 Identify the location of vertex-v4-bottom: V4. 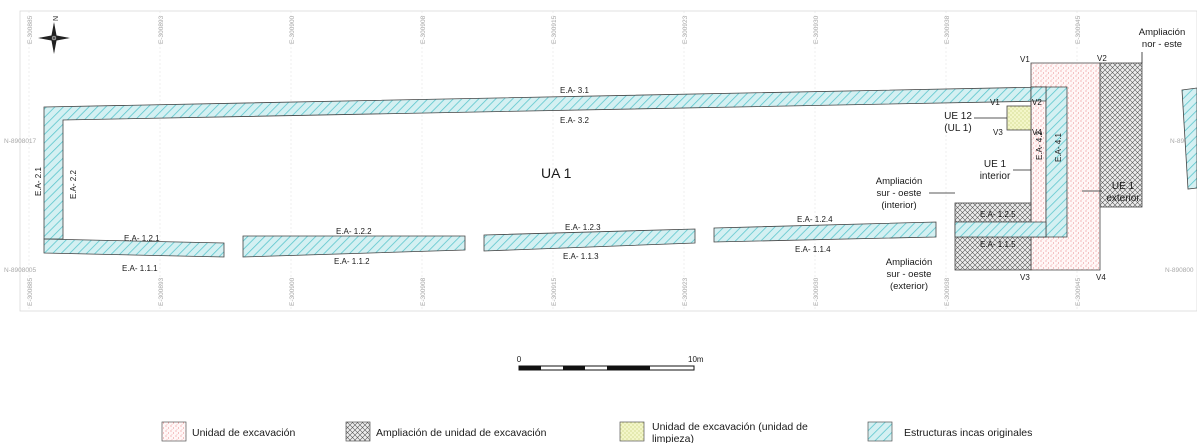
(1101, 277).